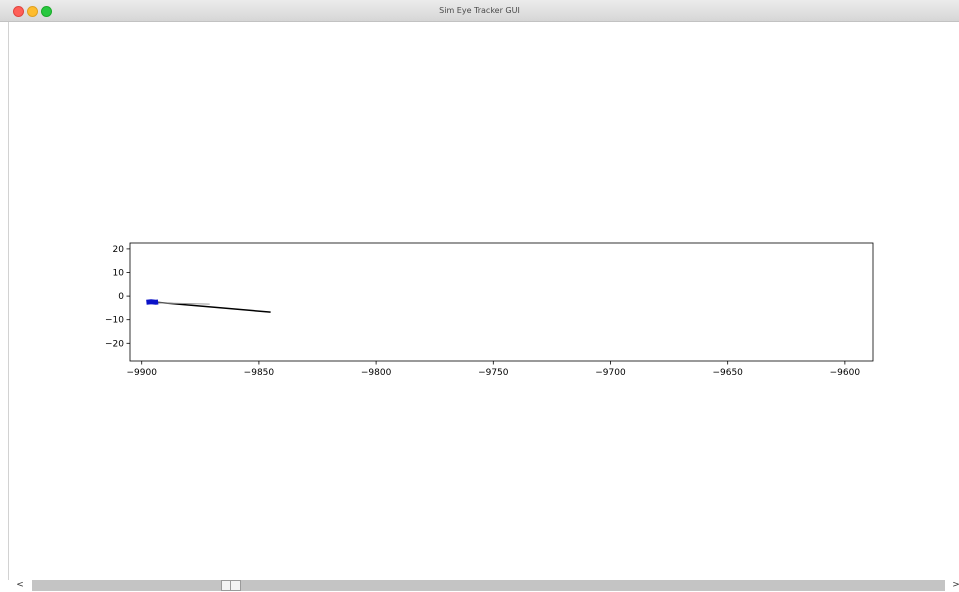 This screenshot has width=959, height=592. I want to click on y-tick-label: 0, so click(121, 297).